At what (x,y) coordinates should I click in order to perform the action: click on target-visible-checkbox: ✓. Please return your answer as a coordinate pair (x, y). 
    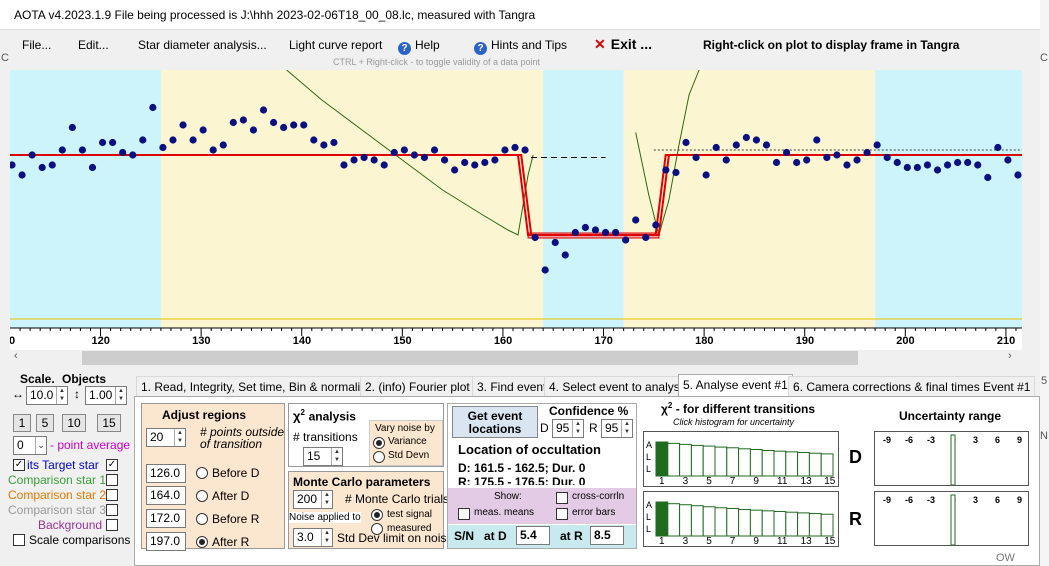
    Looking at the image, I should click on (19, 465).